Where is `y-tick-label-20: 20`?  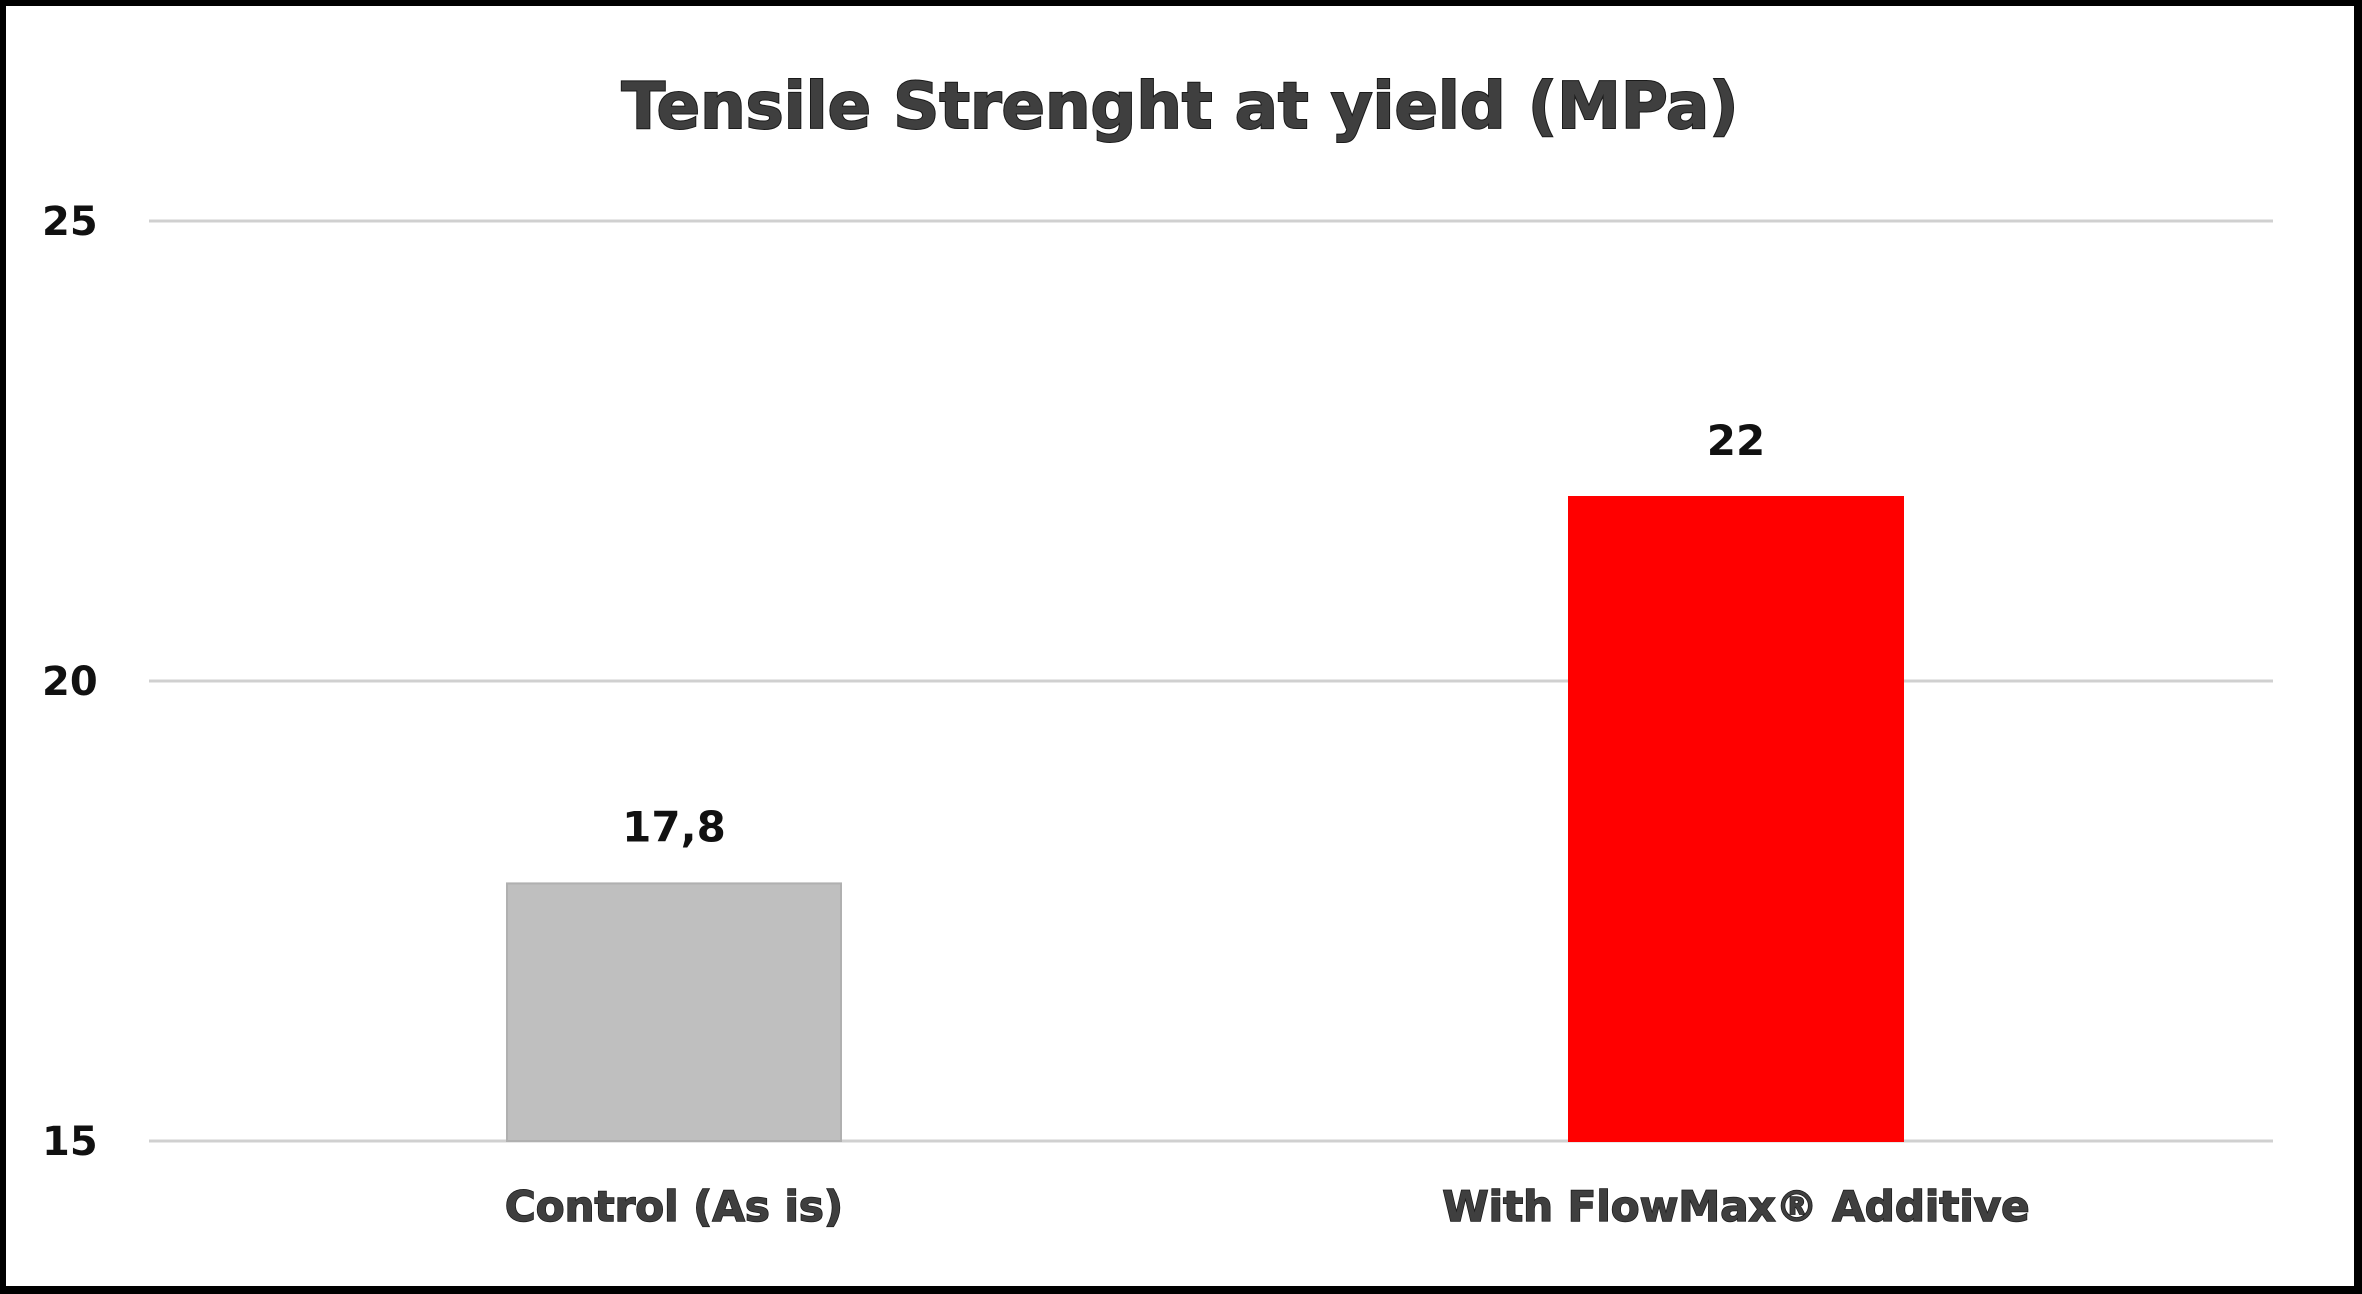 y-tick-label-20: 20 is located at coordinates (70, 682).